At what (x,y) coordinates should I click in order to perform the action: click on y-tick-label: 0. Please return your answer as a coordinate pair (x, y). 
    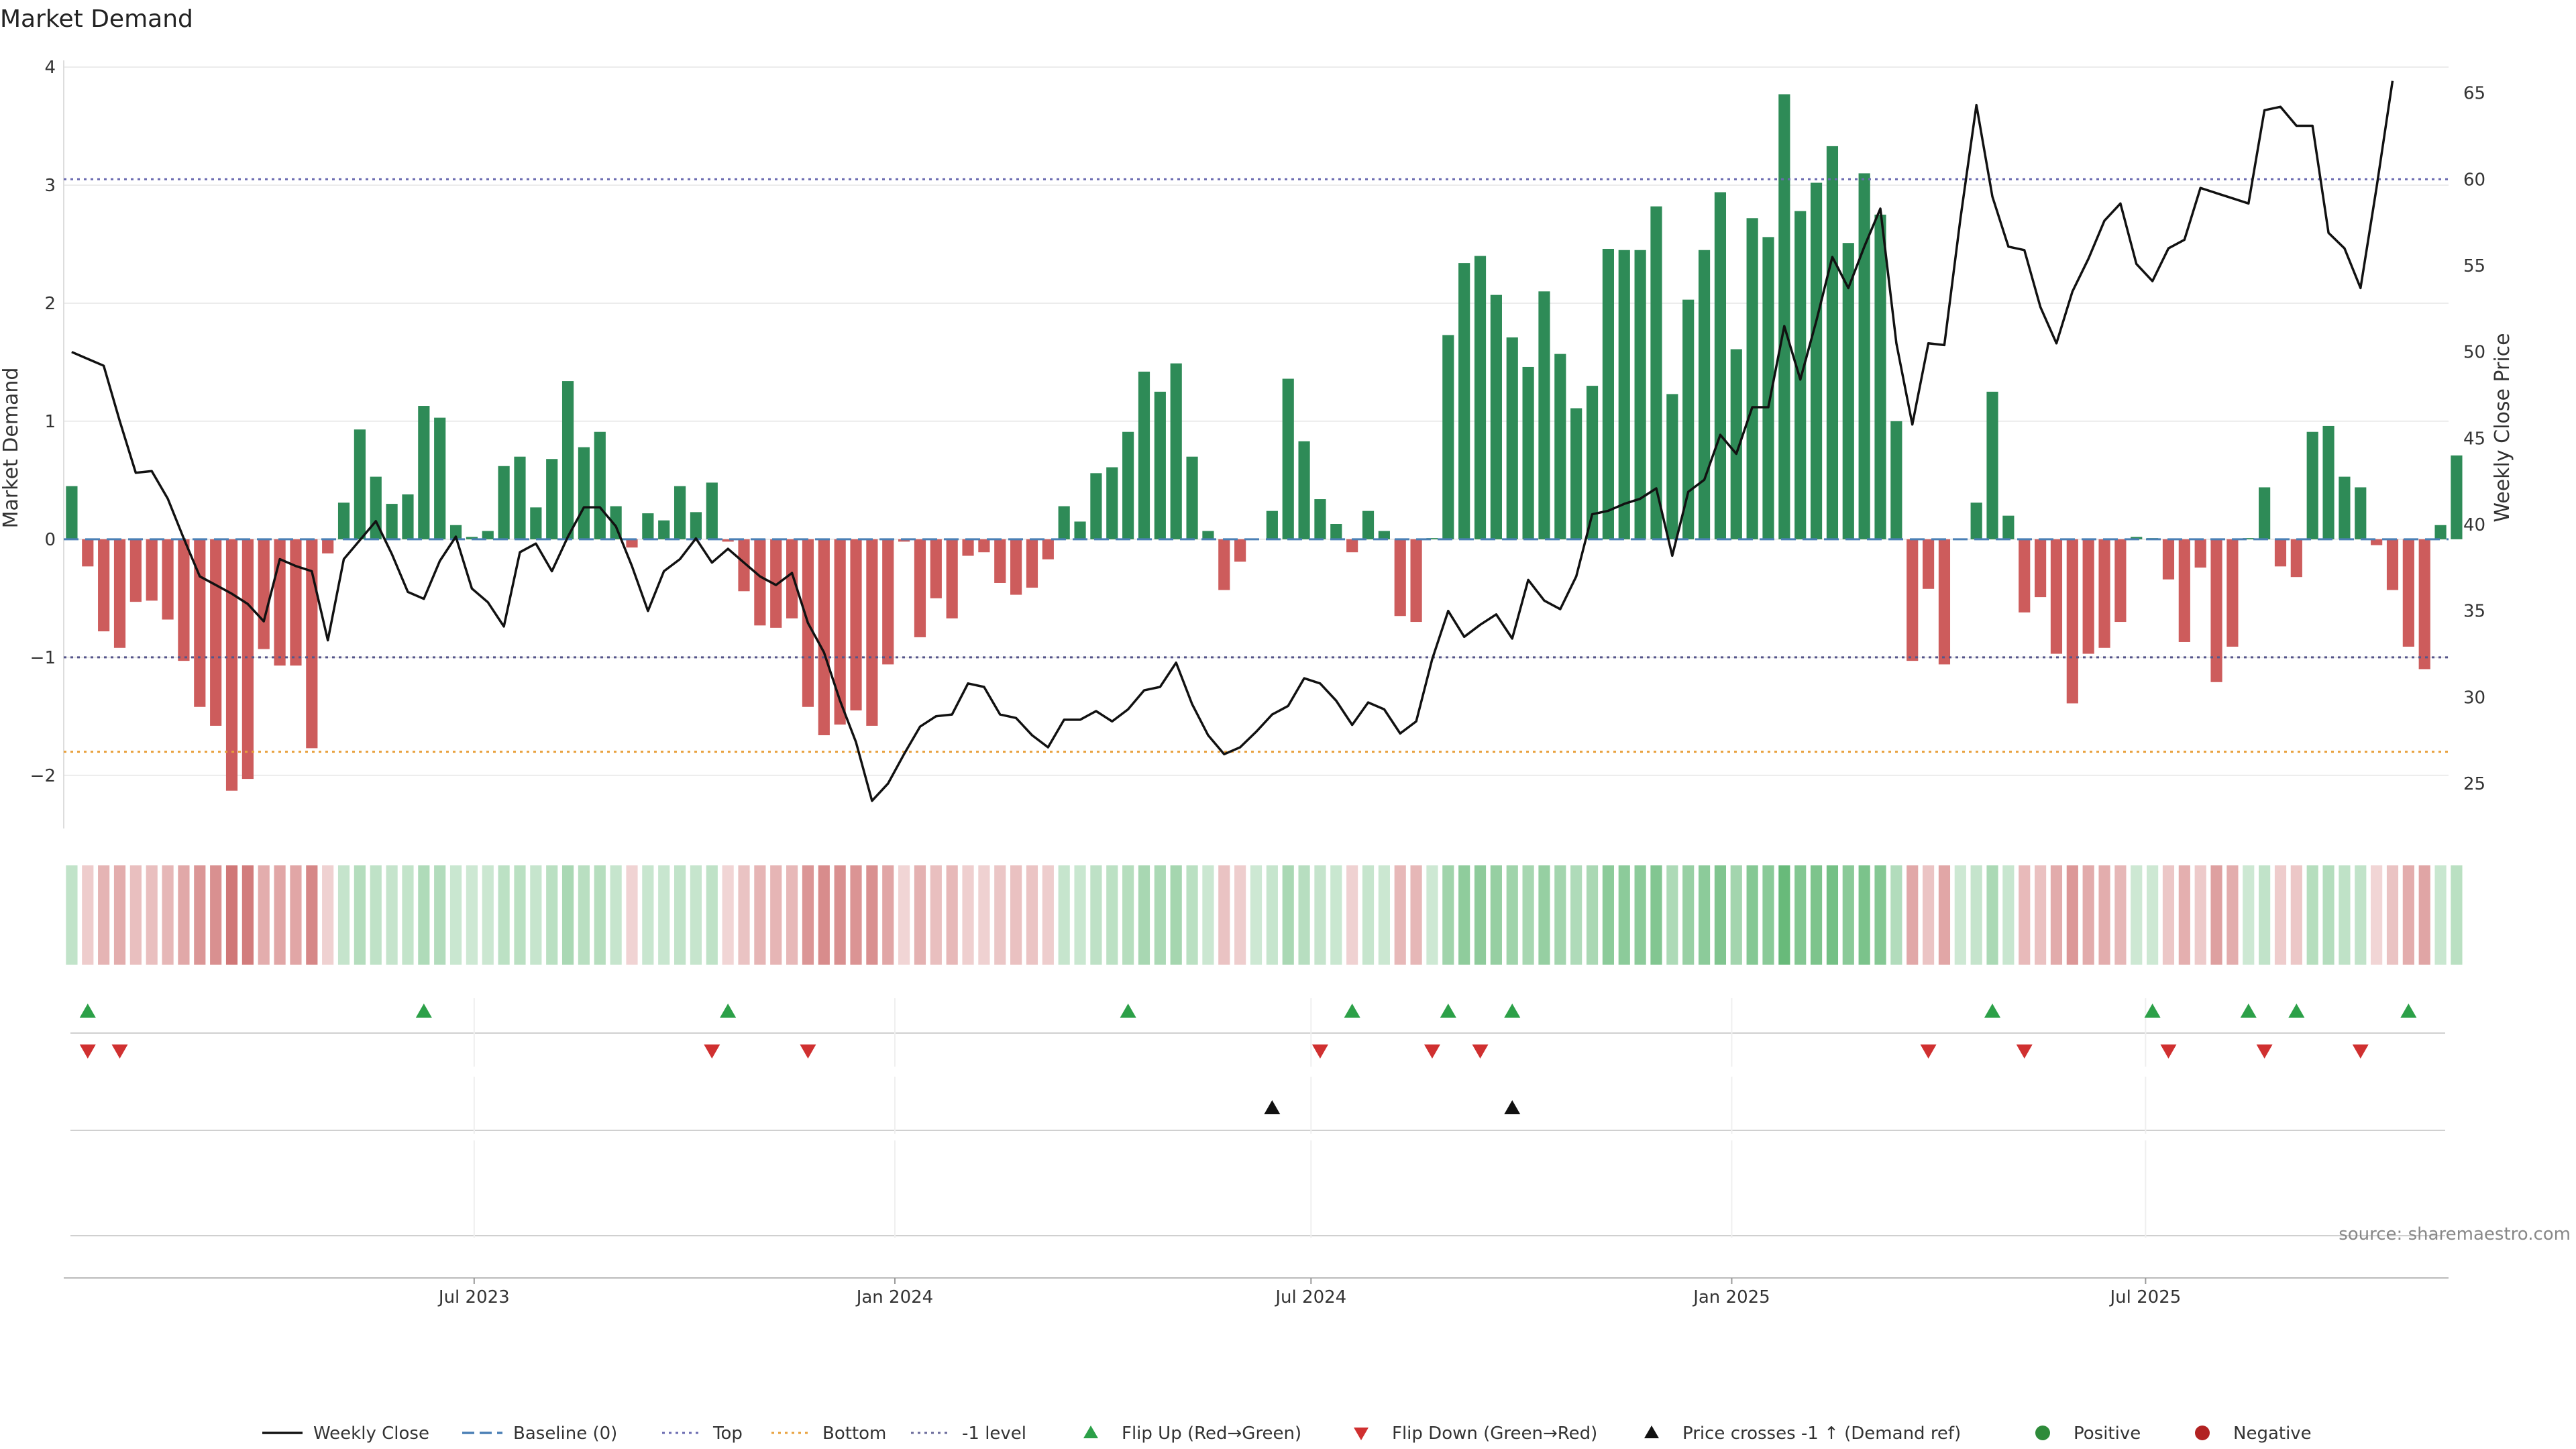
    Looking at the image, I should click on (50, 540).